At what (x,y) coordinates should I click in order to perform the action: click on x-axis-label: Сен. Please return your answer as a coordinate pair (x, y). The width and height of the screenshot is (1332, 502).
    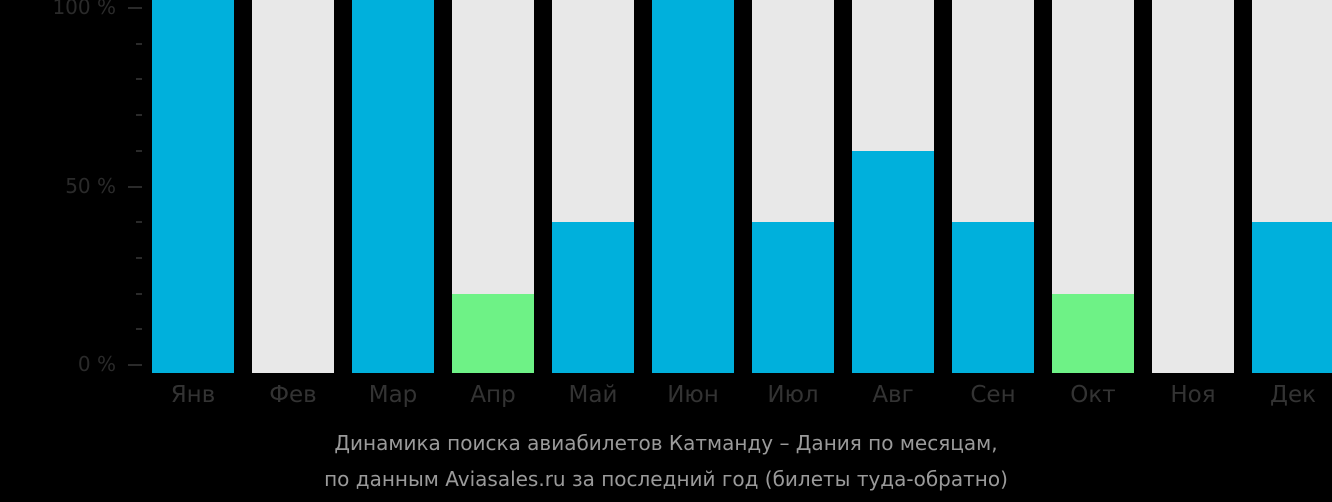
    Looking at the image, I should click on (993, 395).